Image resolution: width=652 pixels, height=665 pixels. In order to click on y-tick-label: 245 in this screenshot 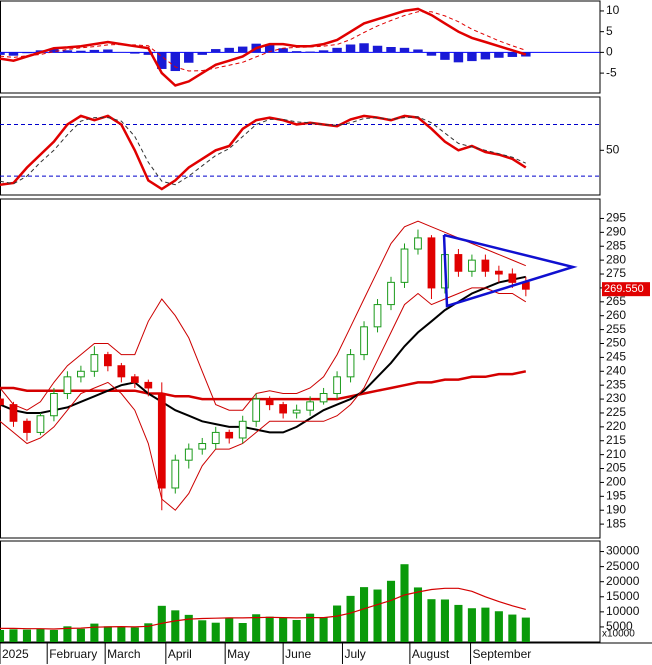, I will do `click(616, 357)`.